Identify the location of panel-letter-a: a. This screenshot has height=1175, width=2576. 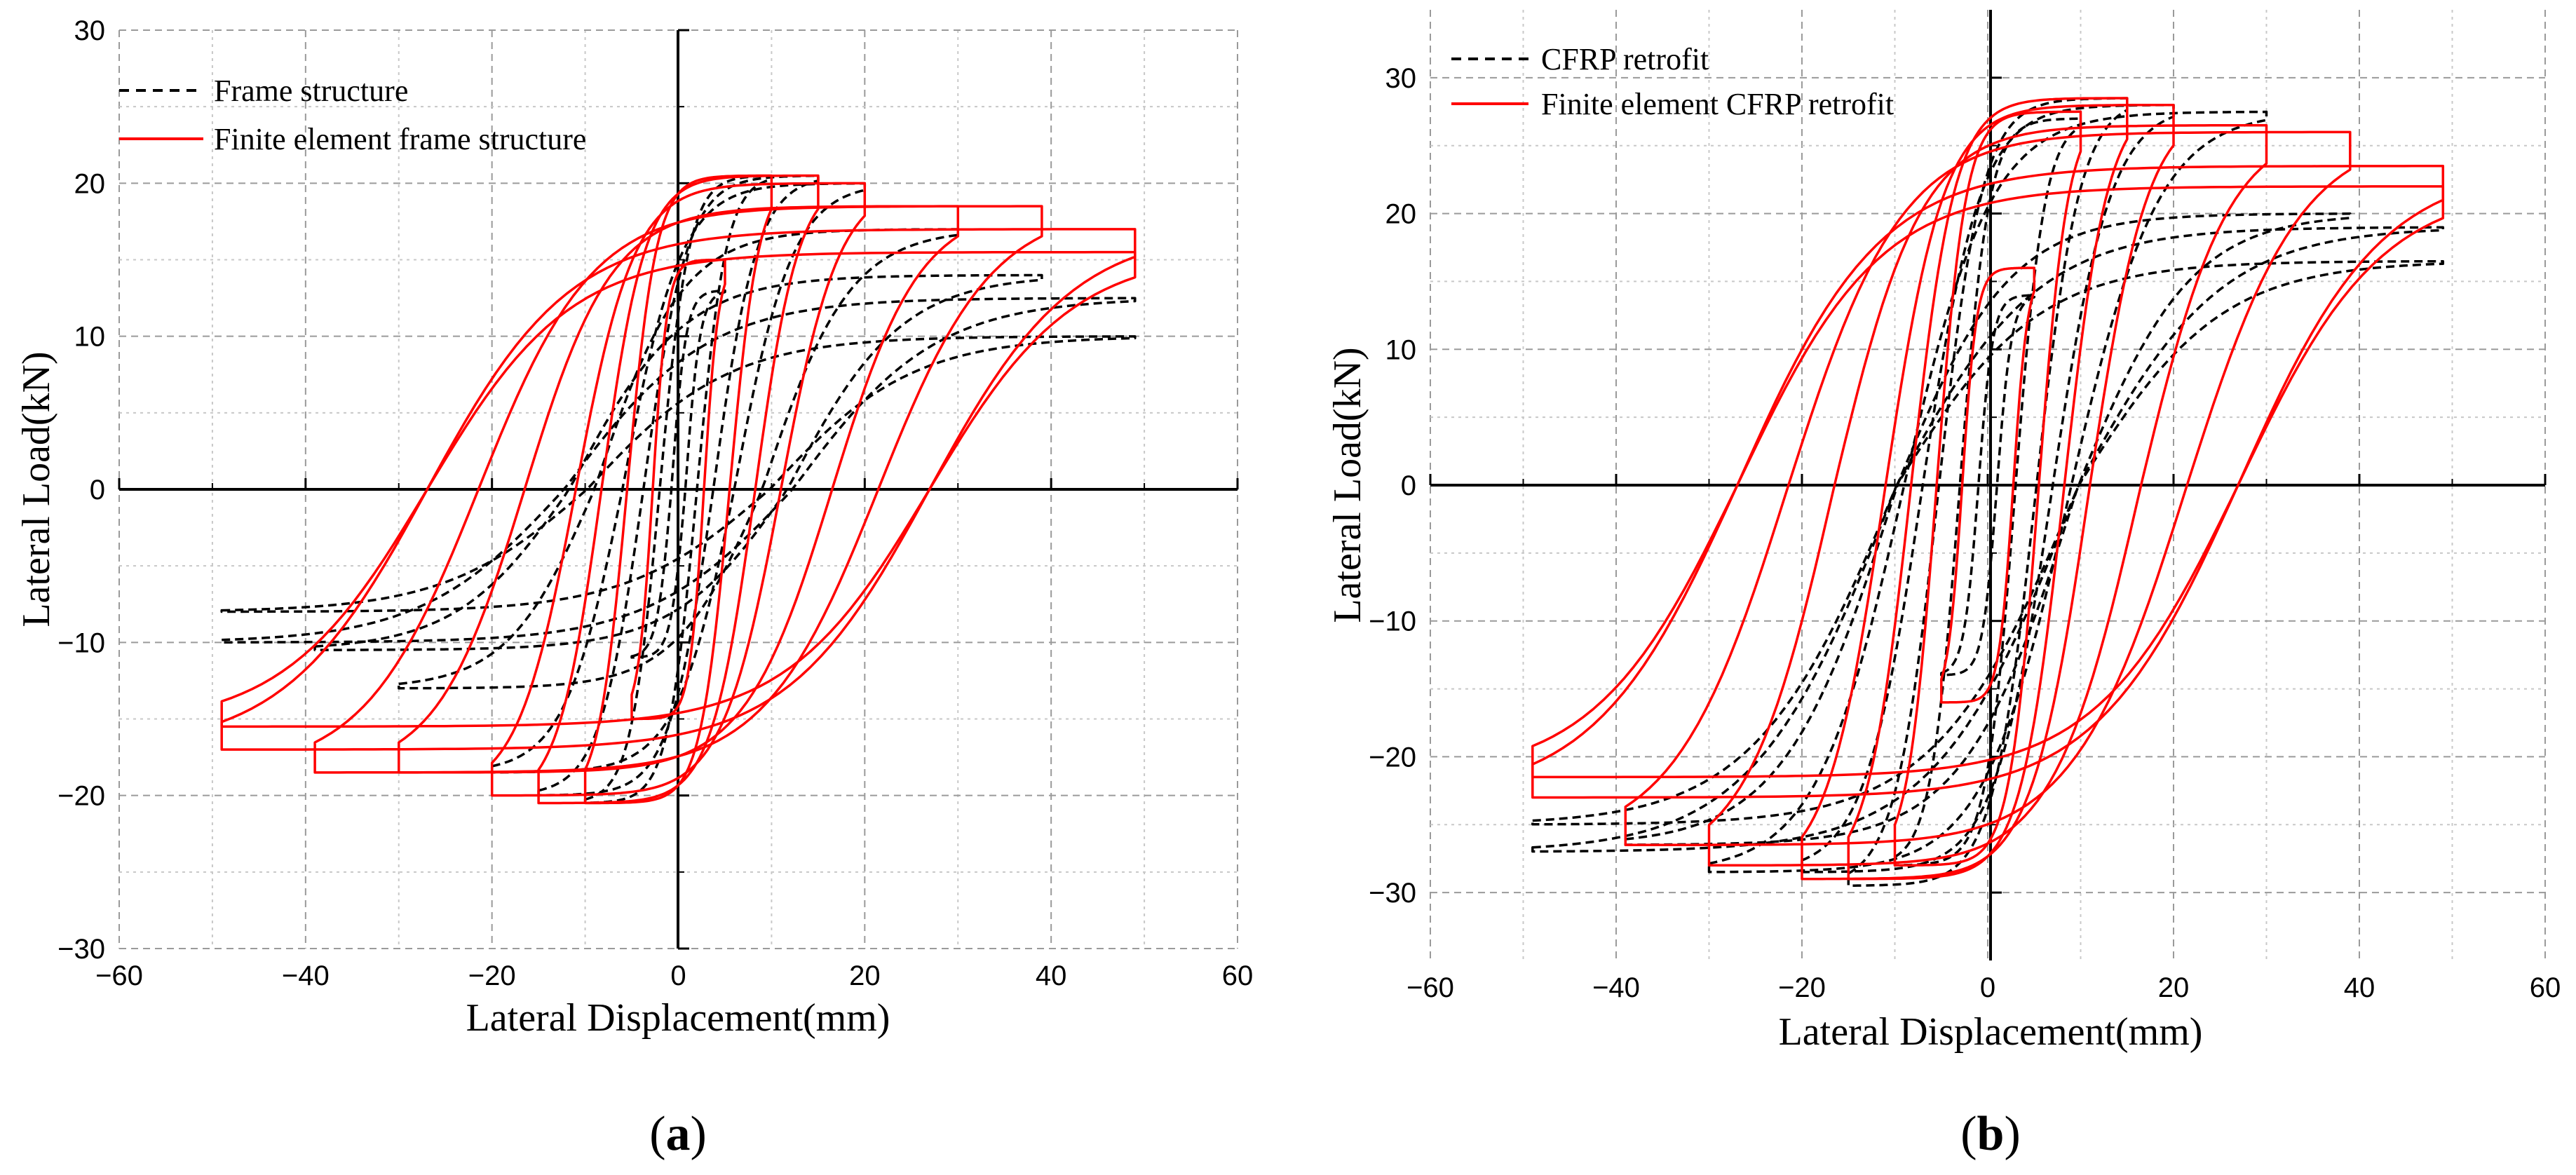
(678, 1134).